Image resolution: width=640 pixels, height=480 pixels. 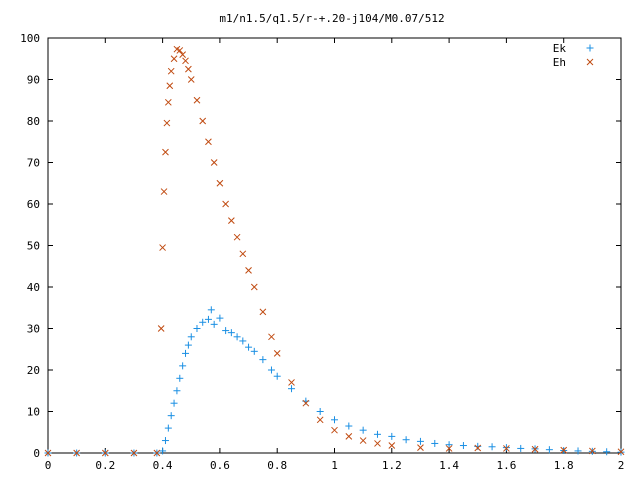 I want to click on x-tick-label: 1.6, so click(x=506, y=465).